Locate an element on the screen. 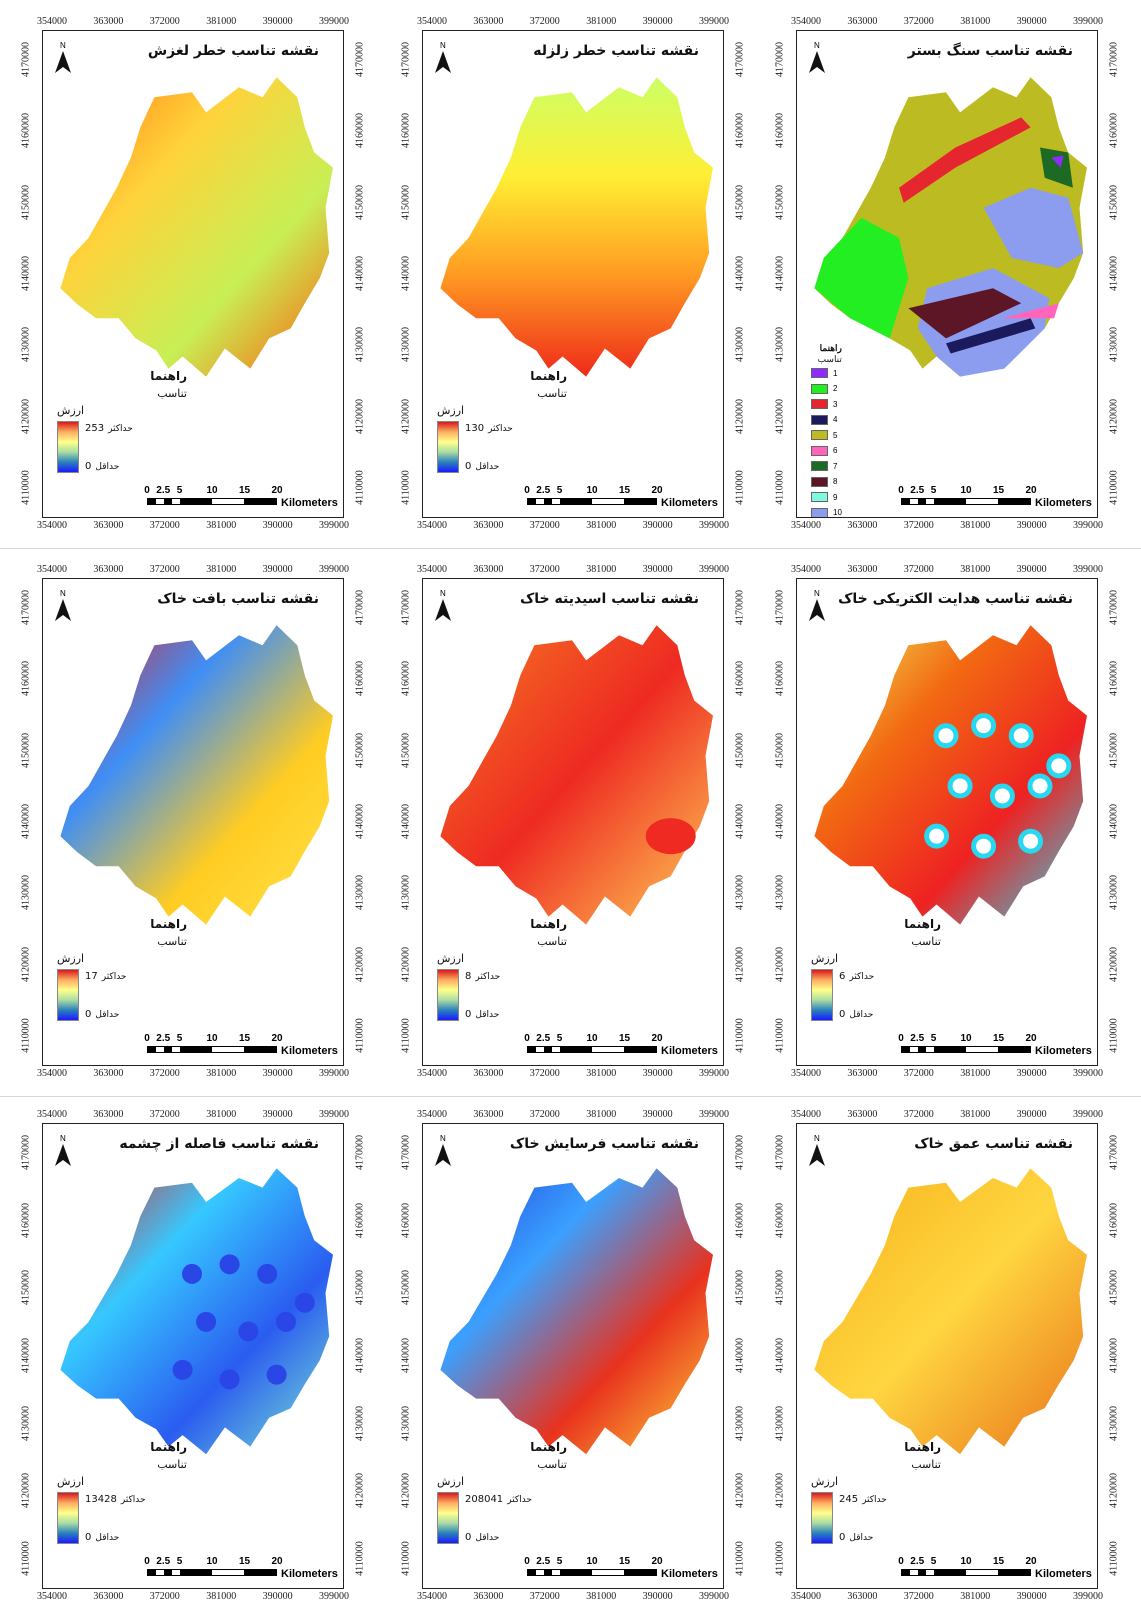 The image size is (1141, 1619). map-surface is located at coordinates (197, 775).